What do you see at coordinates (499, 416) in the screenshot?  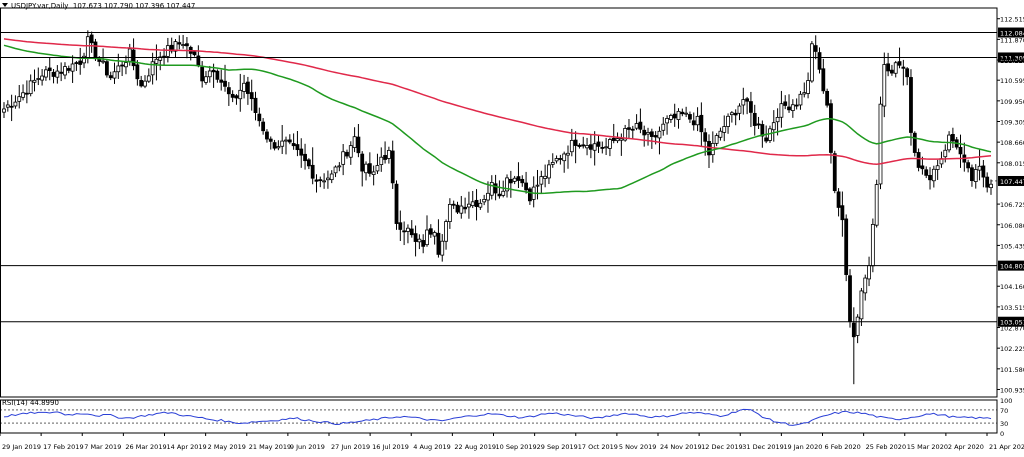 I see `rsi-plot-frame` at bounding box center [499, 416].